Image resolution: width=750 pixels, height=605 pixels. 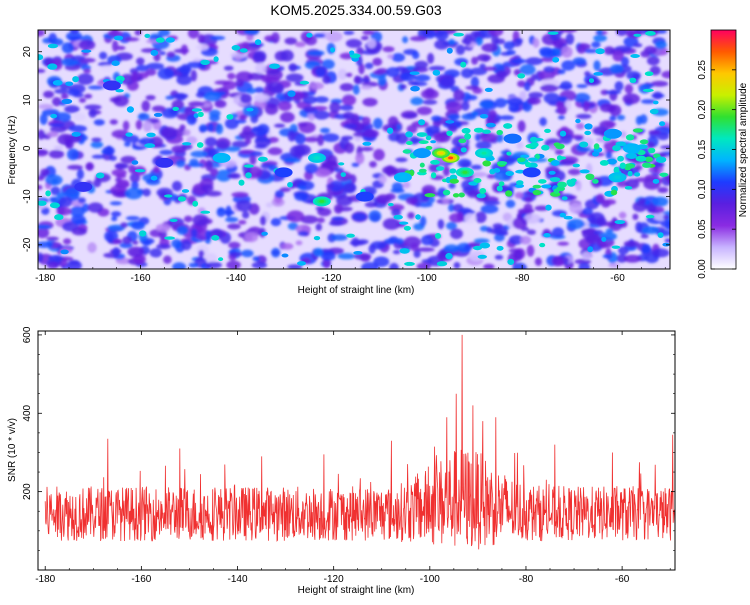 I want to click on heatmap-ytick-label: -10, so click(x=27, y=196).